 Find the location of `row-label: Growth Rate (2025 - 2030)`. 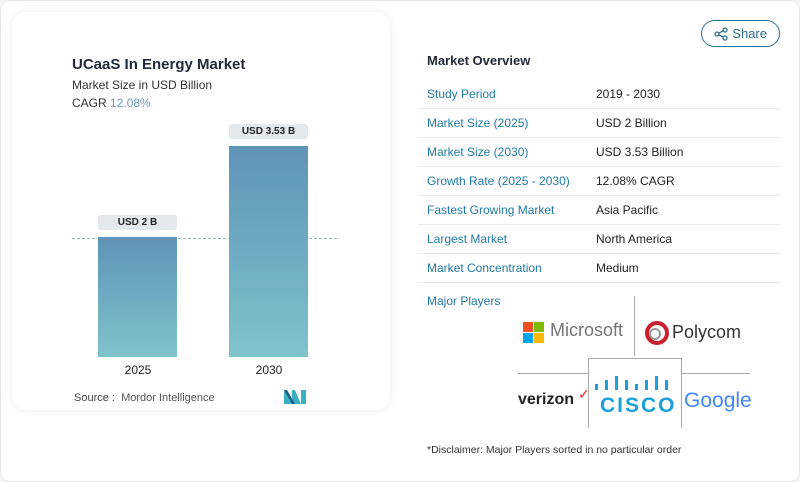

row-label: Growth Rate (2025 - 2030) is located at coordinates (498, 181).